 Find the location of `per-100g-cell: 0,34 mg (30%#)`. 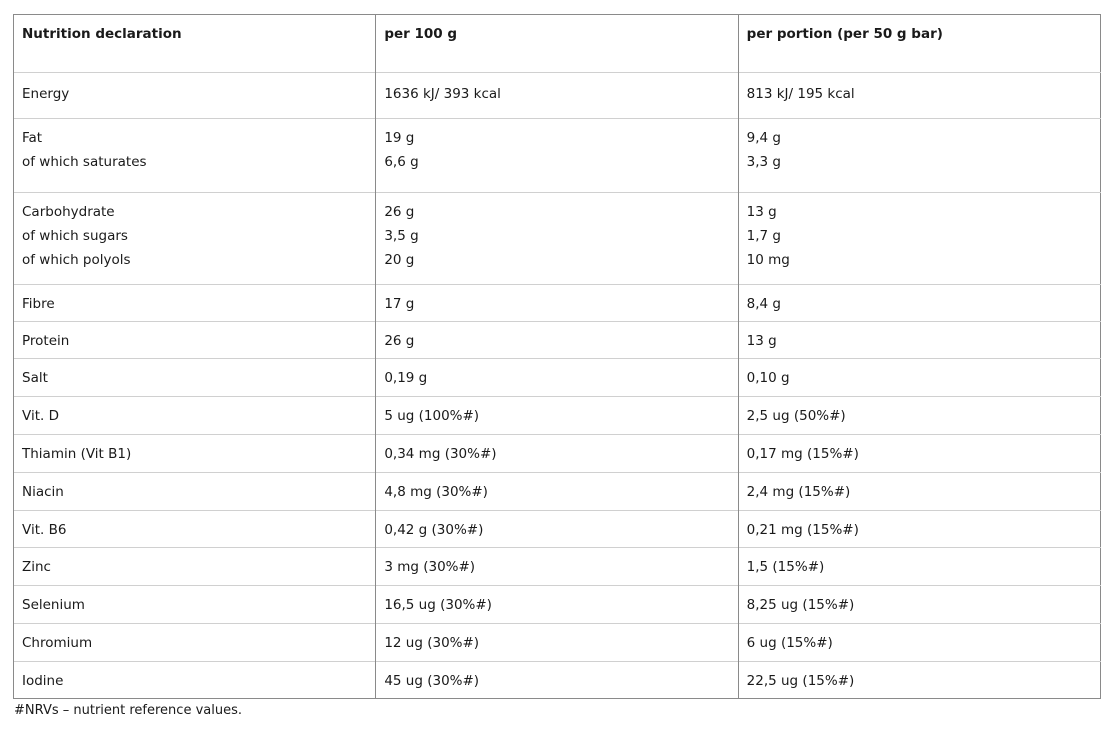

per-100g-cell: 0,34 mg (30%#) is located at coordinates (557, 453).